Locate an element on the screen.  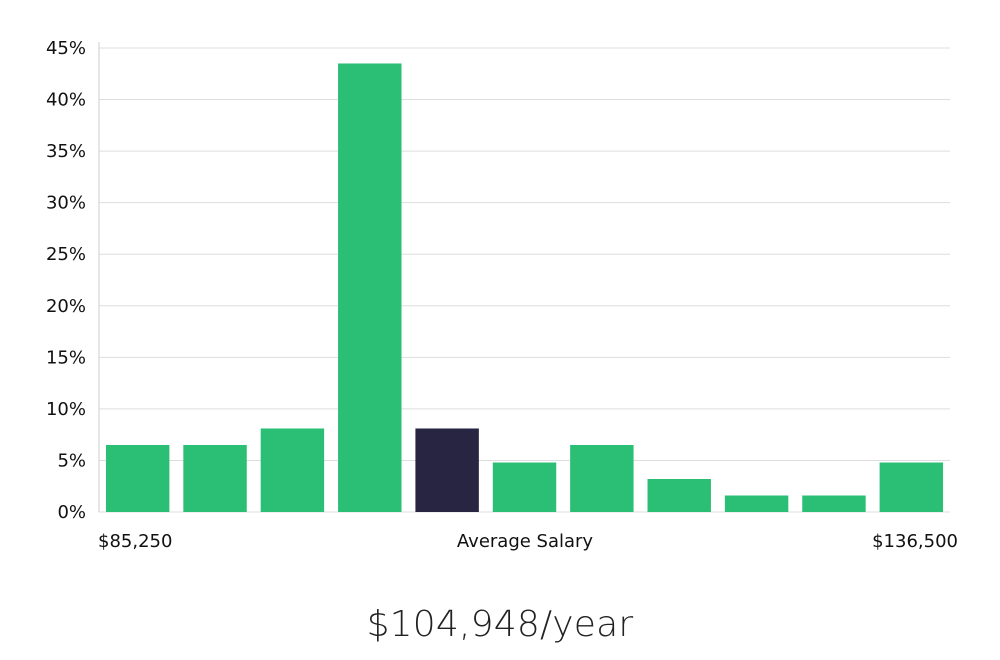
y-tick-label: 15% is located at coordinates (66, 357).